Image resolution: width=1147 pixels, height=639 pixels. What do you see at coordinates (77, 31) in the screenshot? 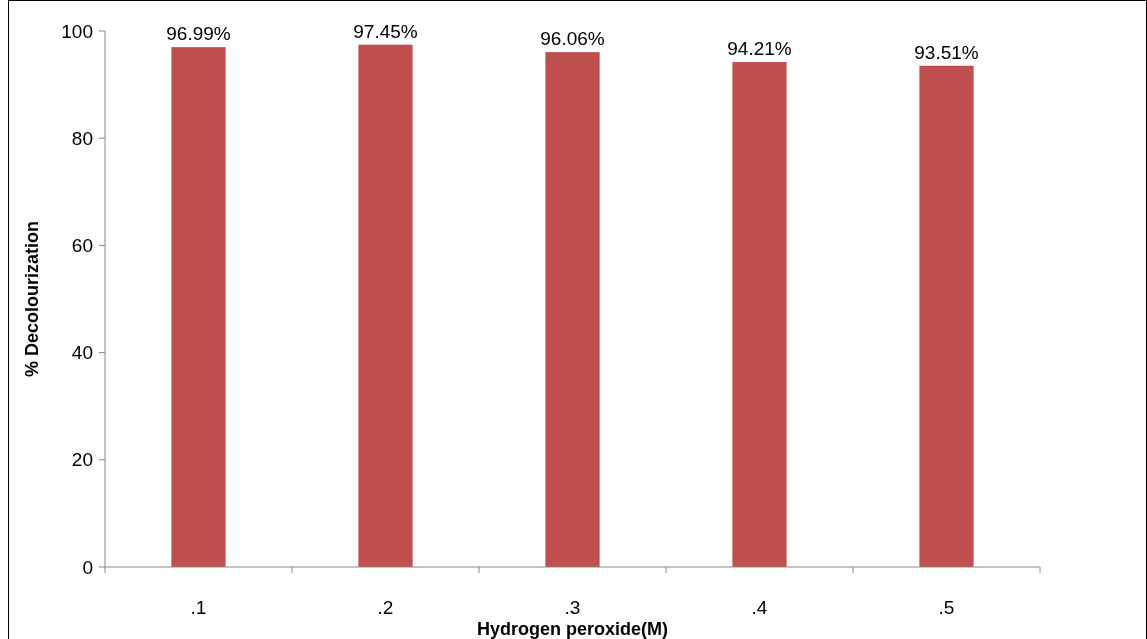
I see `y-tick-label: 100` at bounding box center [77, 31].